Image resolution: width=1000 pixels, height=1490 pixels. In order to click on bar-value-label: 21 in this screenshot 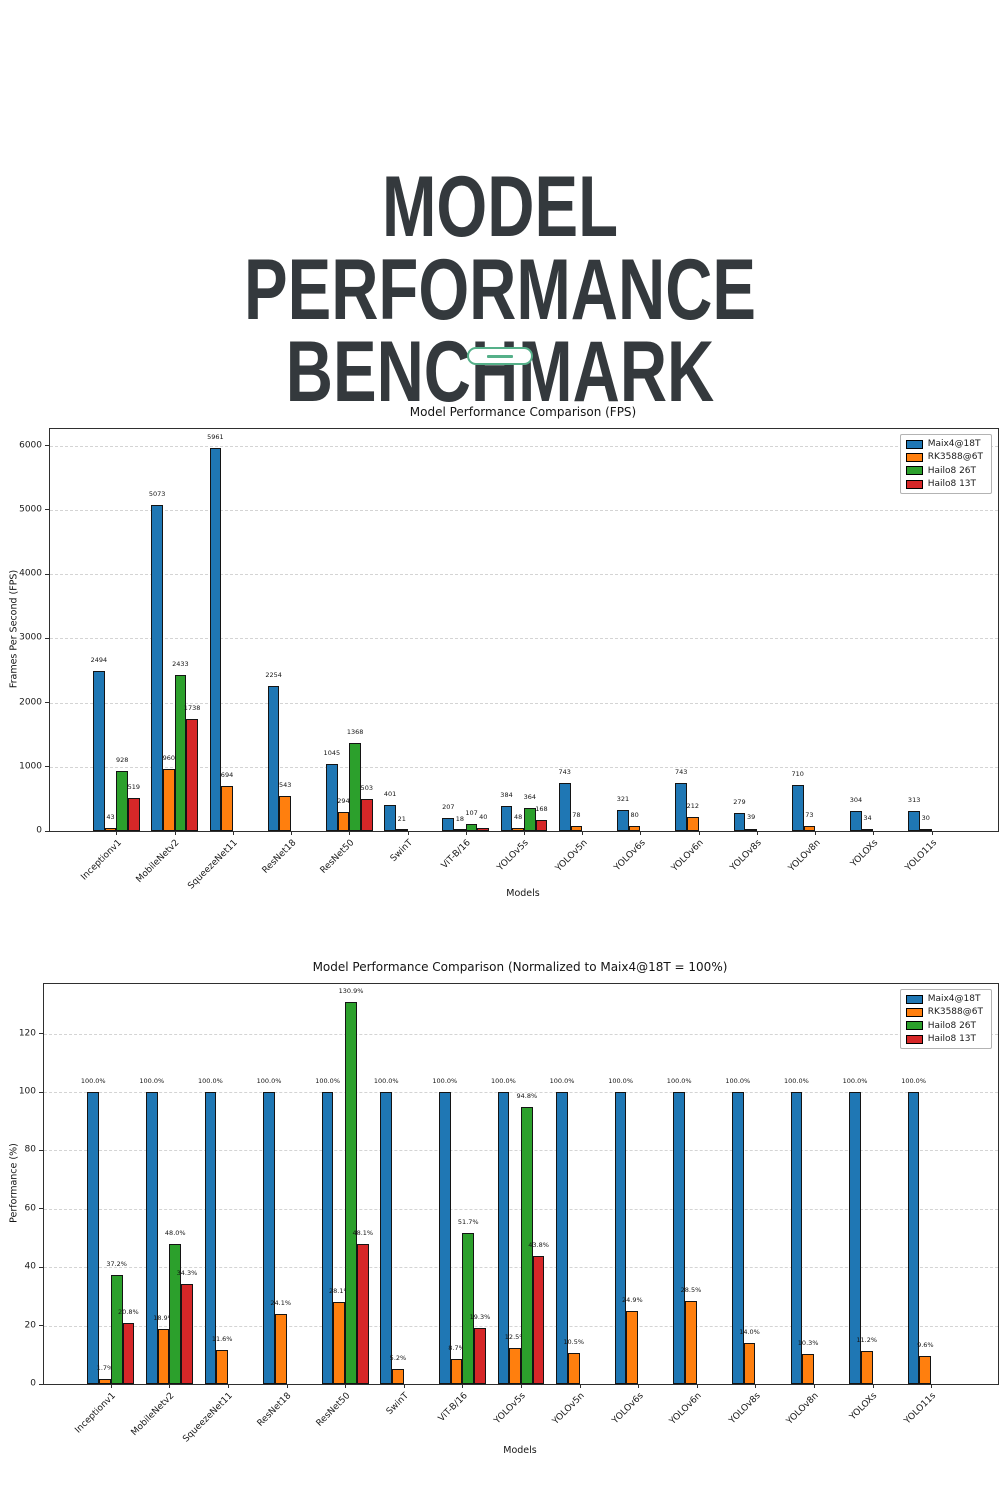, I will do `click(401, 818)`.